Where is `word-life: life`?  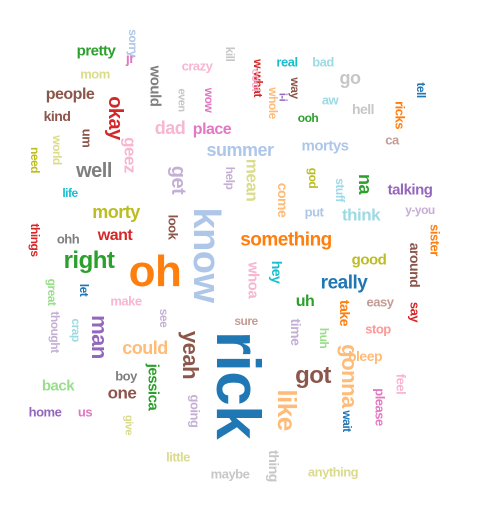 word-life: life is located at coordinates (70, 193).